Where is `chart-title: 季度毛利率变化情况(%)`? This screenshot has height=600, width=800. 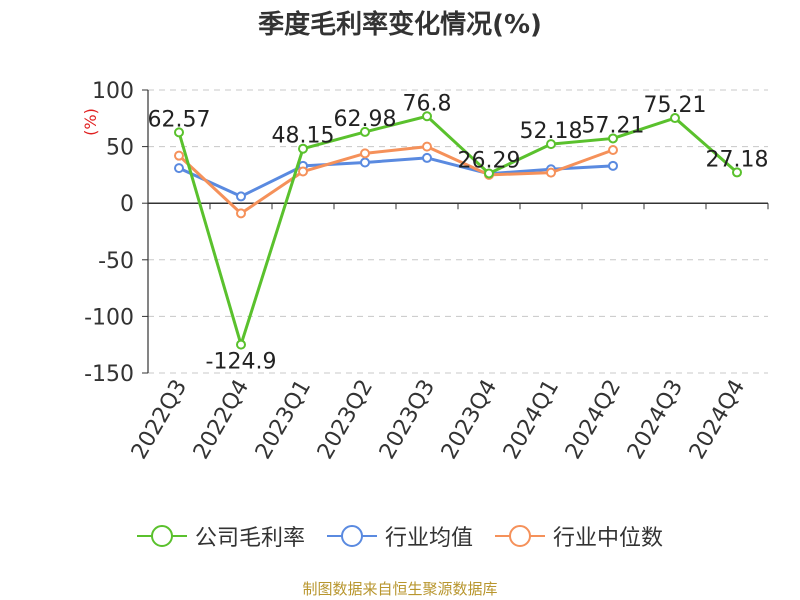 chart-title: 季度毛利率变化情况(%) is located at coordinates (400, 25).